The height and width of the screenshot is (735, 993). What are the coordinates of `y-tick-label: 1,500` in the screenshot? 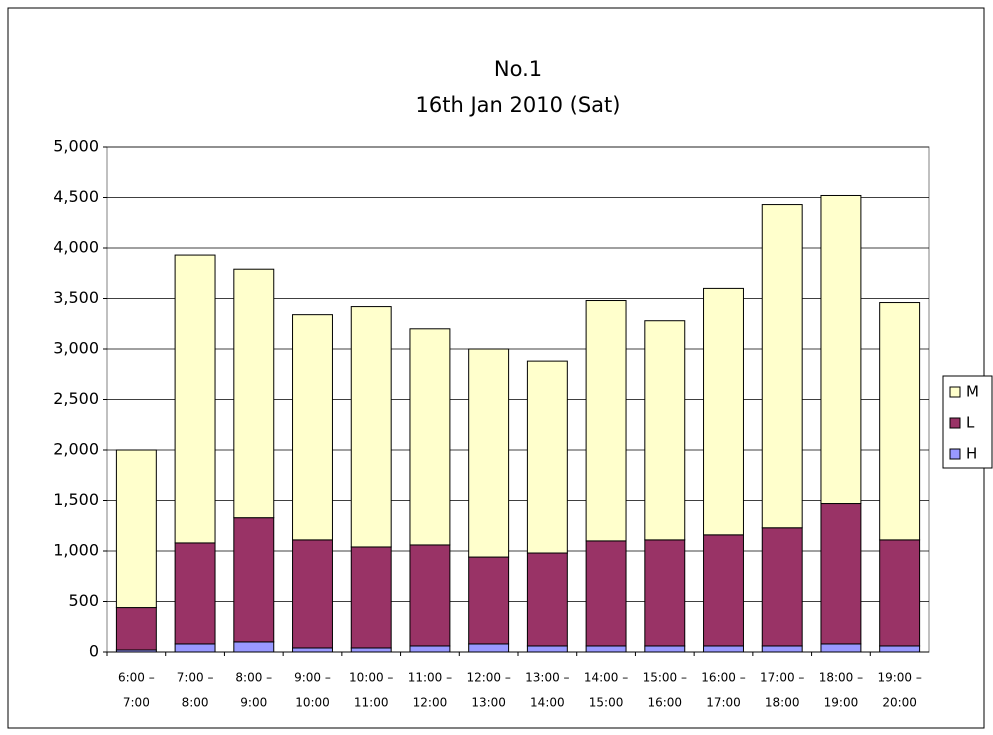 It's located at (76, 499).